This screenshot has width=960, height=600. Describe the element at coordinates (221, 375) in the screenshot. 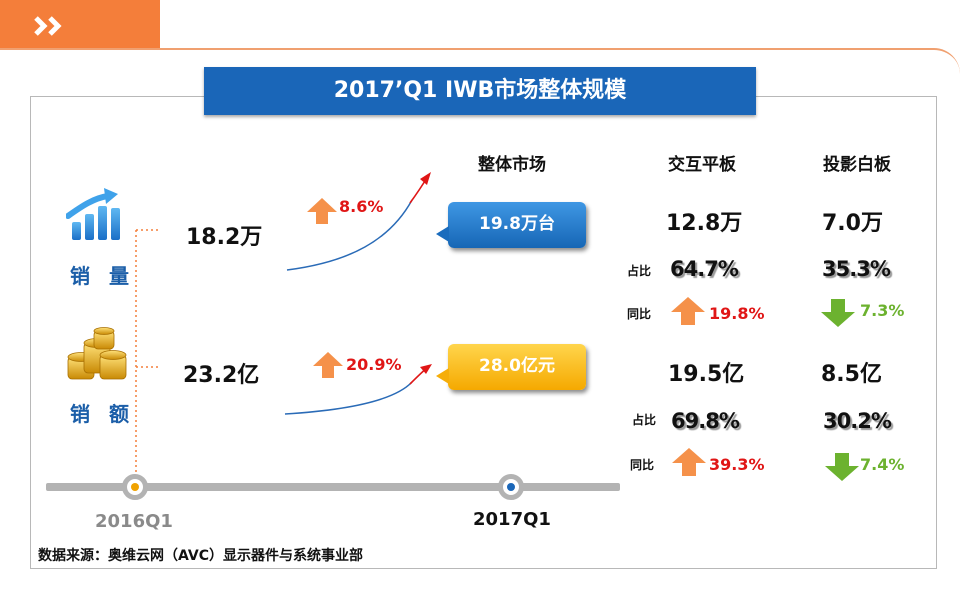

I see `sales-amount-2016-value: 23.2亿` at that location.